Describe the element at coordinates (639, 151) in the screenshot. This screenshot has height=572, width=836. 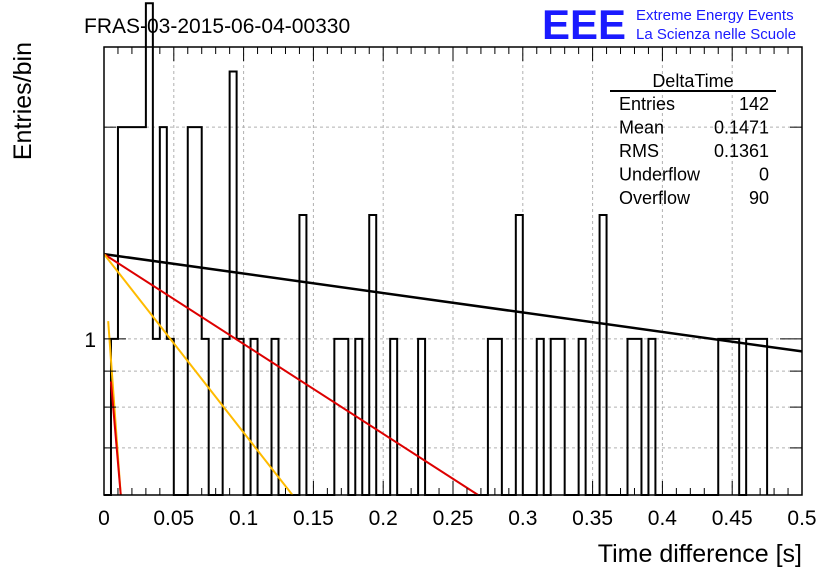
I see `stats-label: RMS` at that location.